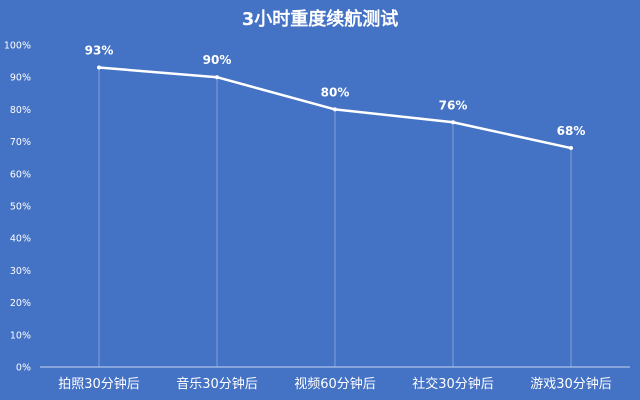  I want to click on x-tick-label: 视频60分钟后, so click(335, 384).